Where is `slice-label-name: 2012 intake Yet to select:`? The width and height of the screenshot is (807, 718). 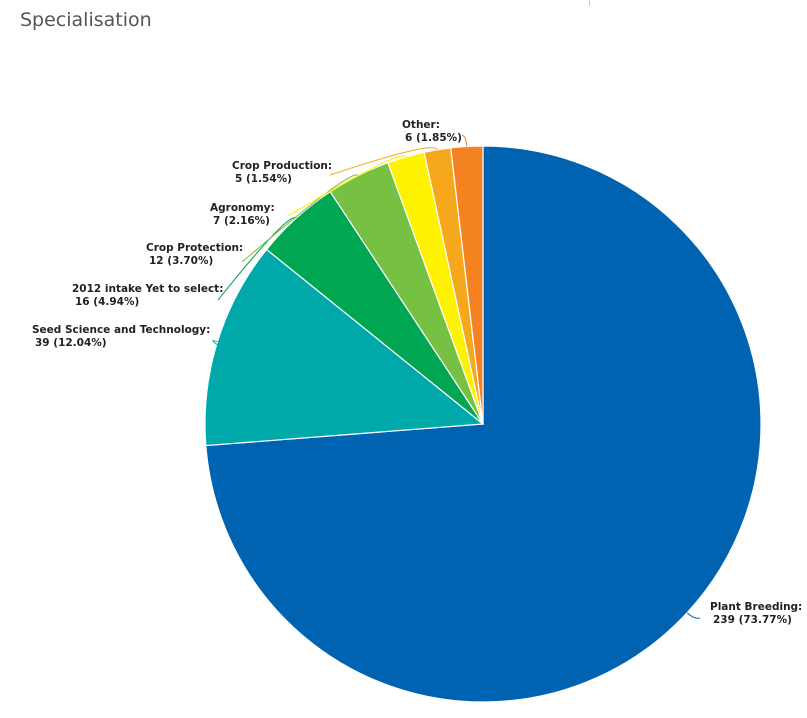 slice-label-name: 2012 intake Yet to select: is located at coordinates (147, 289).